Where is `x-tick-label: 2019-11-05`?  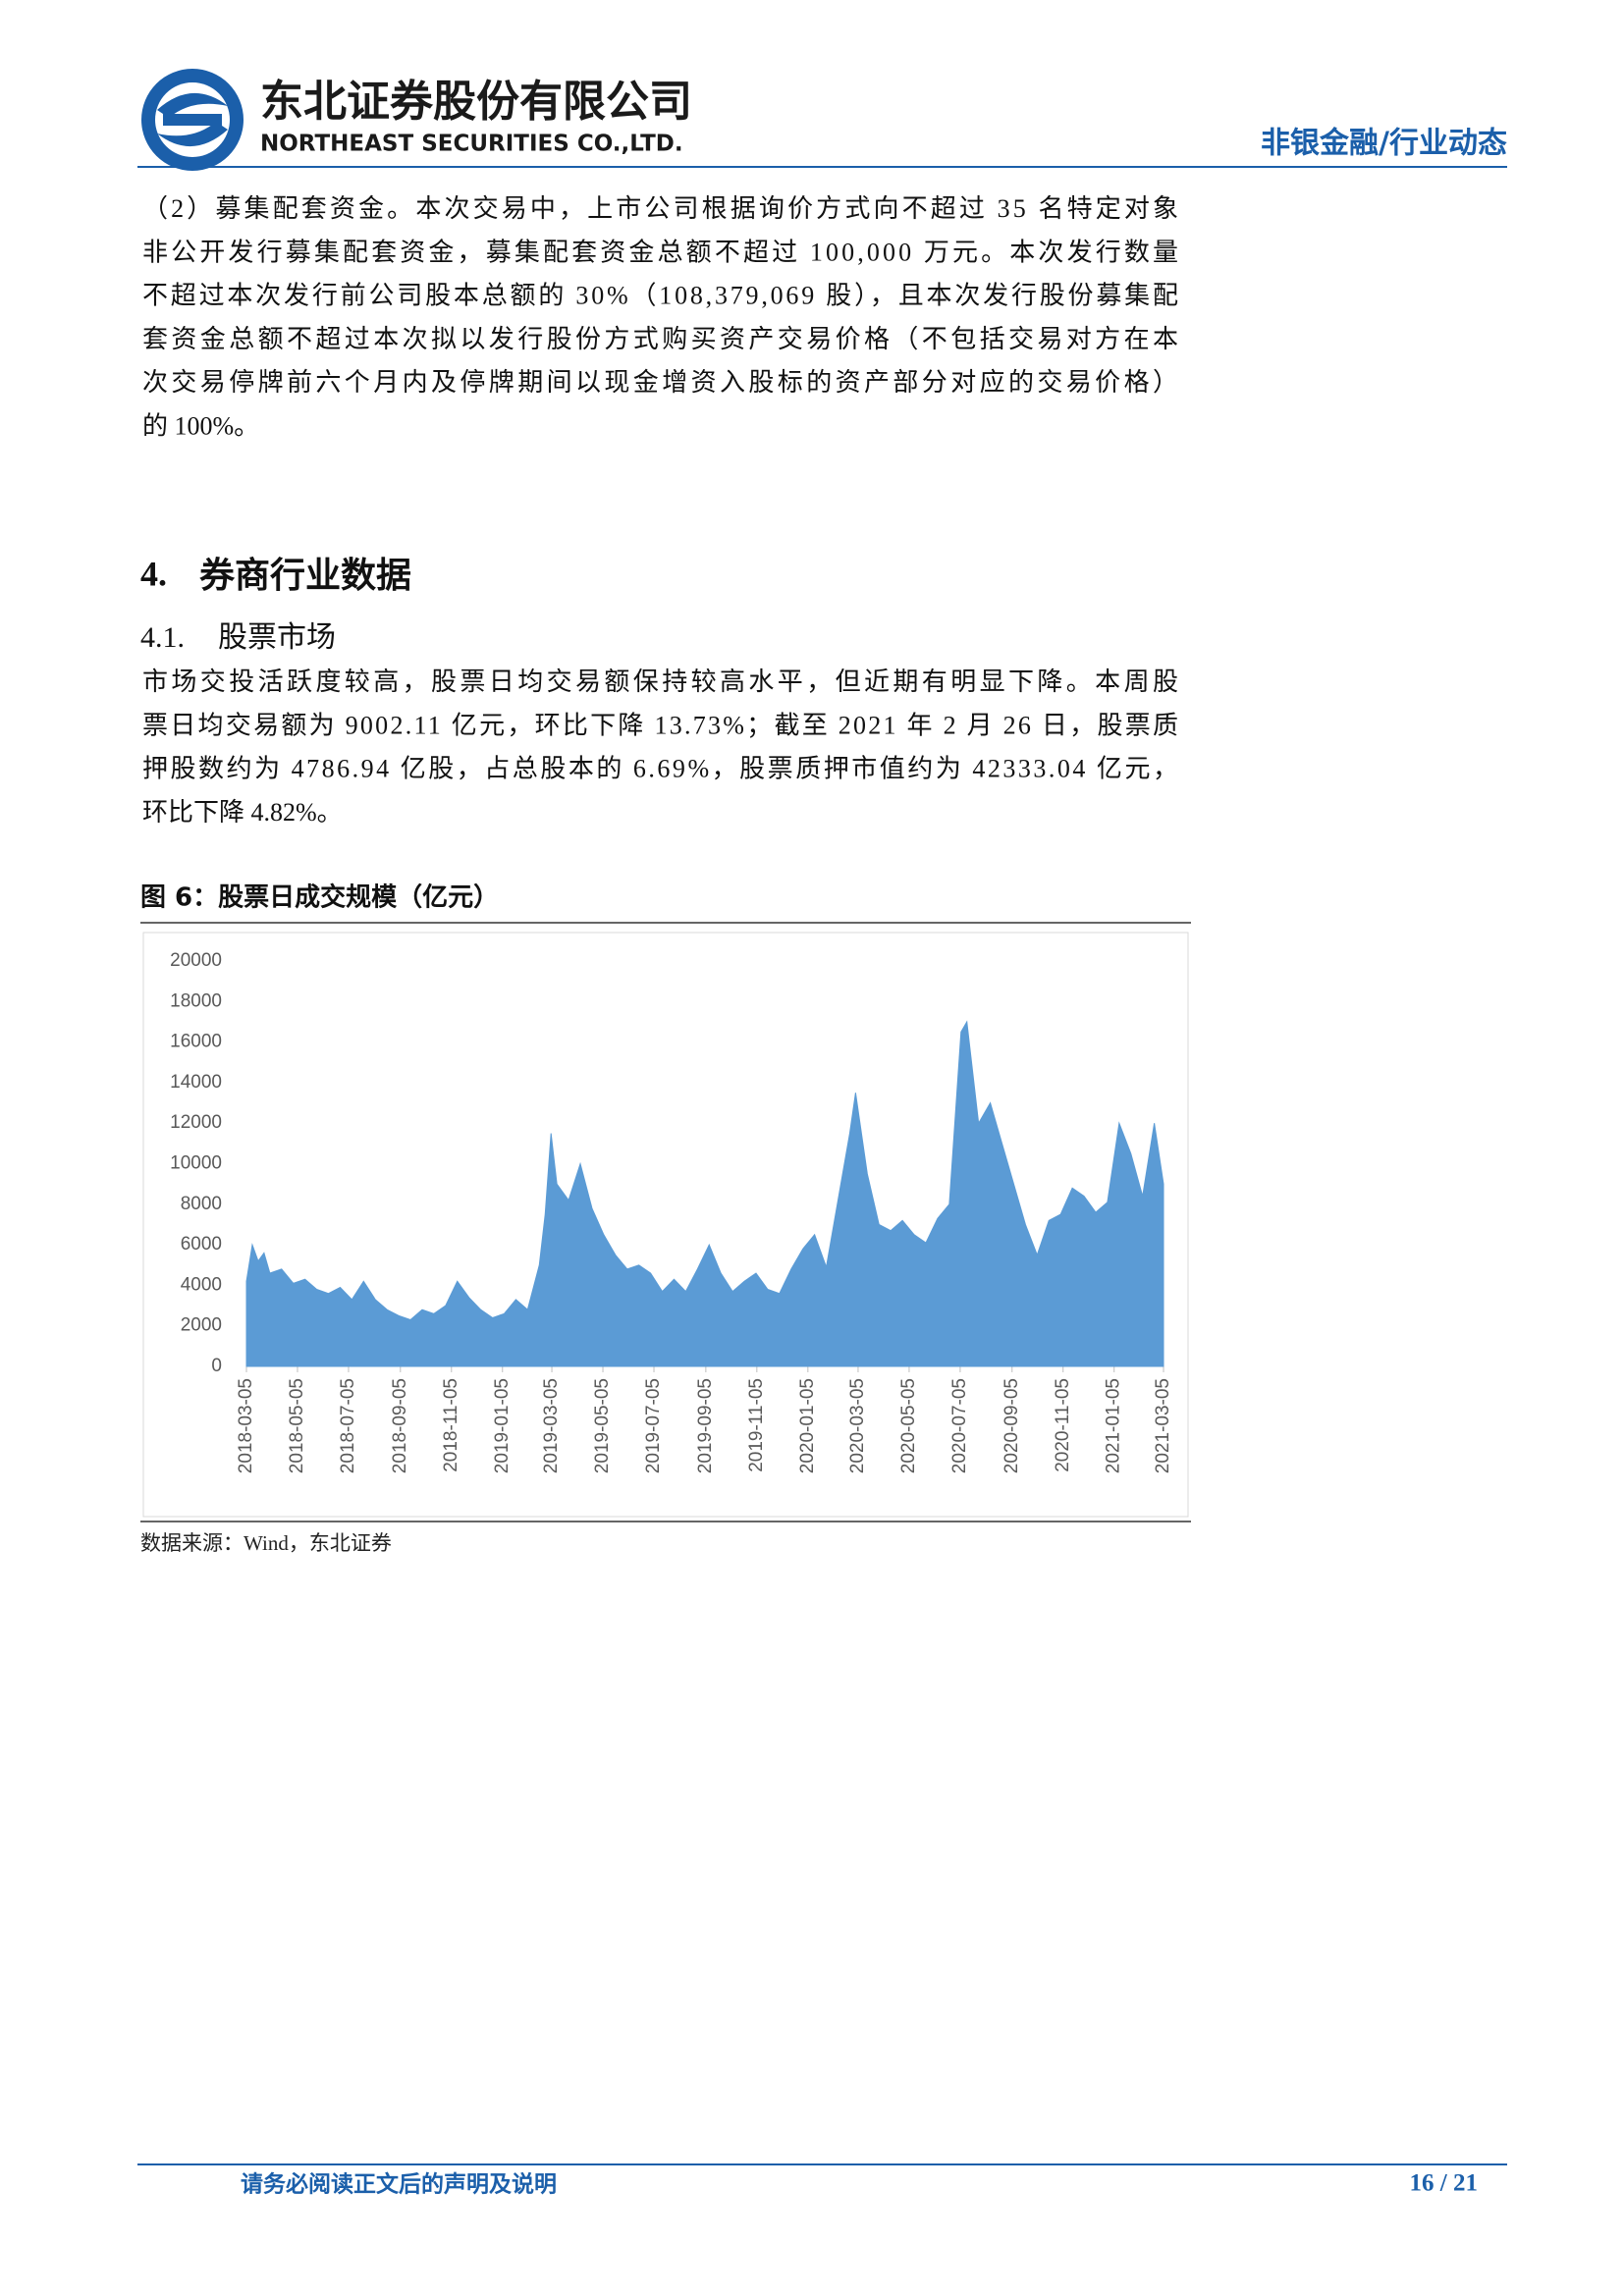
x-tick-label: 2019-11-05 is located at coordinates (756, 1425).